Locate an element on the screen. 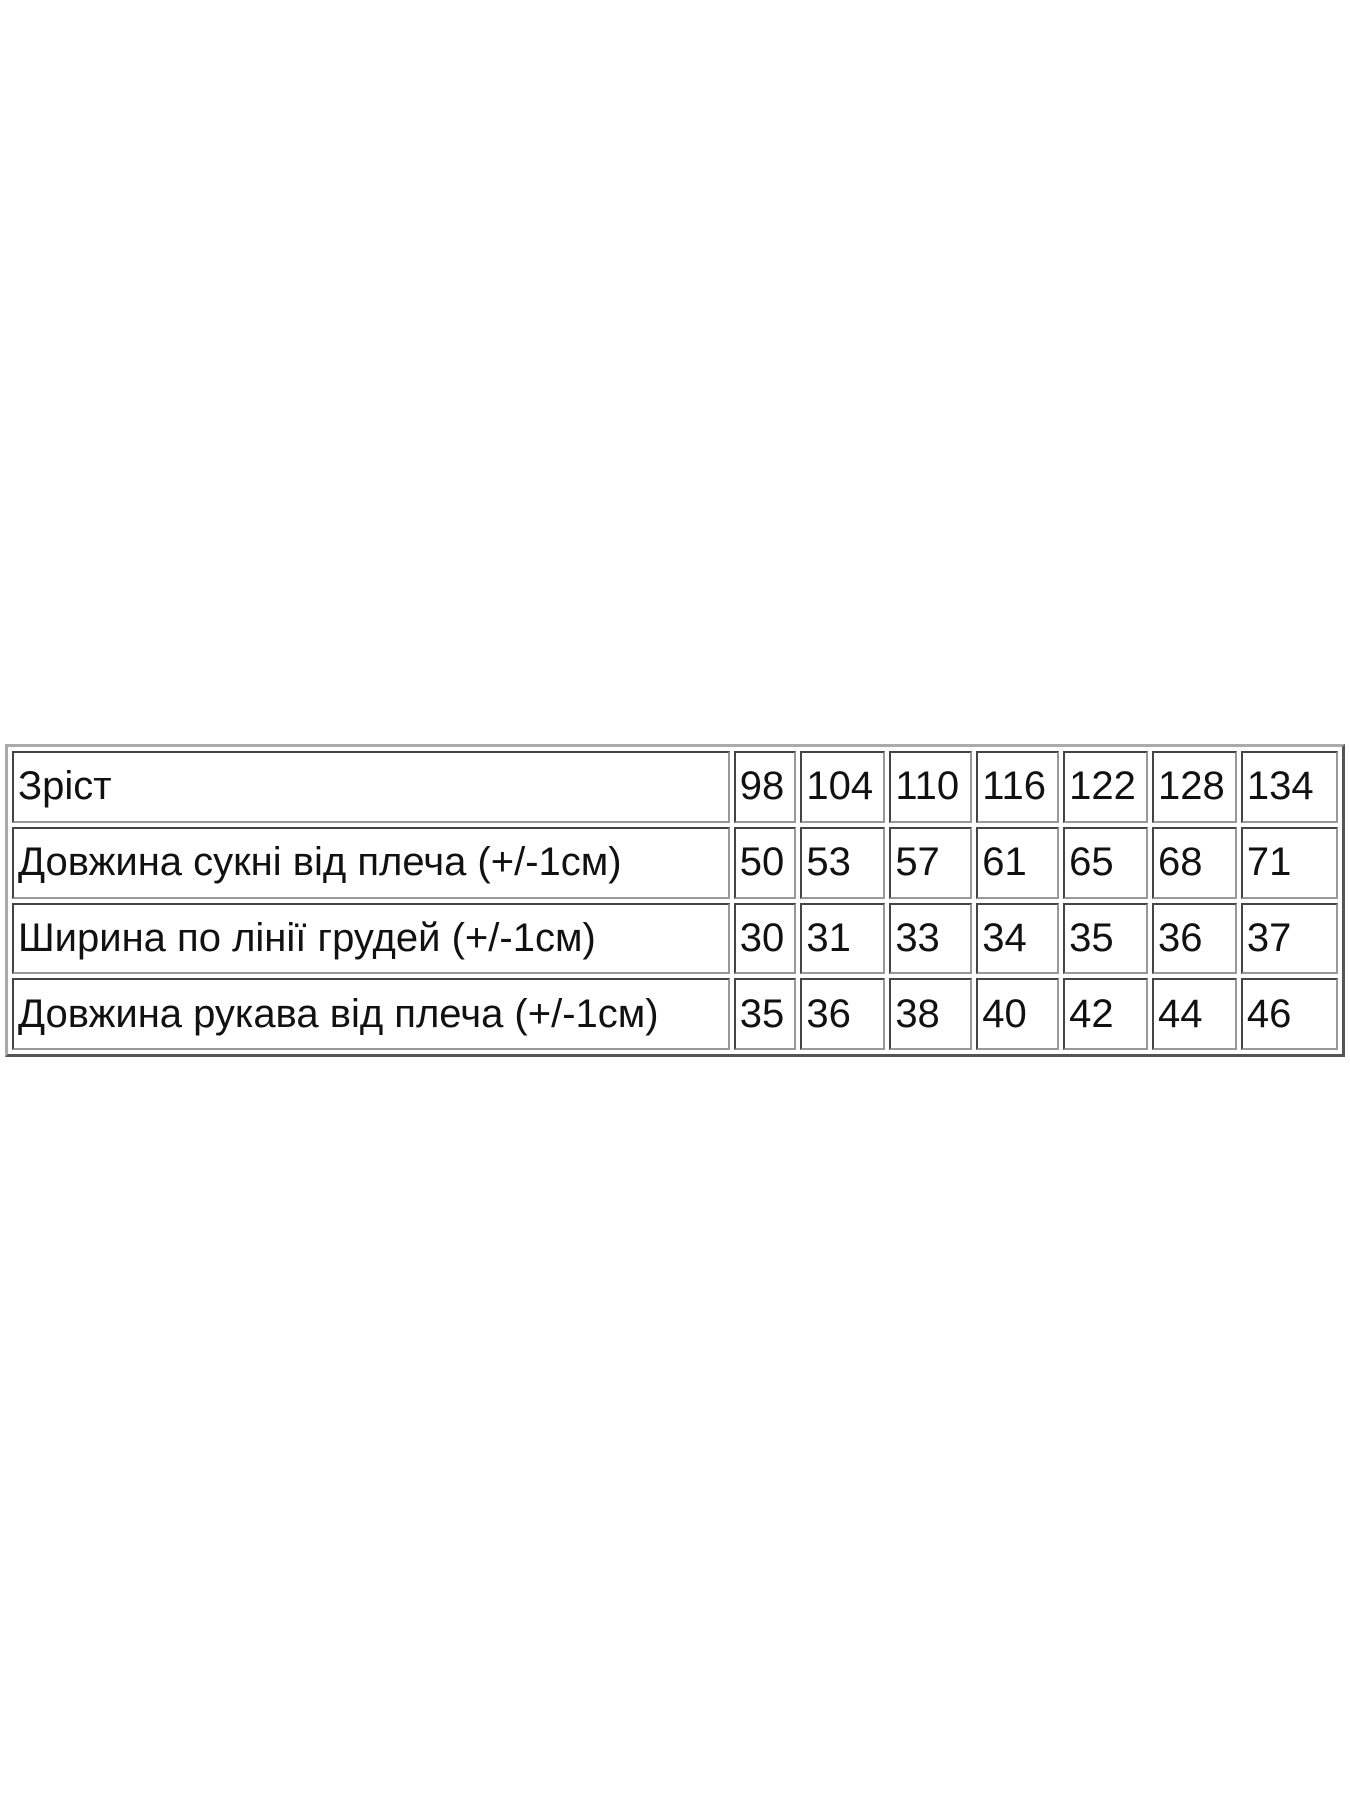  row-label: Довжина рукава від плеча (+/-1см) is located at coordinates (371, 1014).